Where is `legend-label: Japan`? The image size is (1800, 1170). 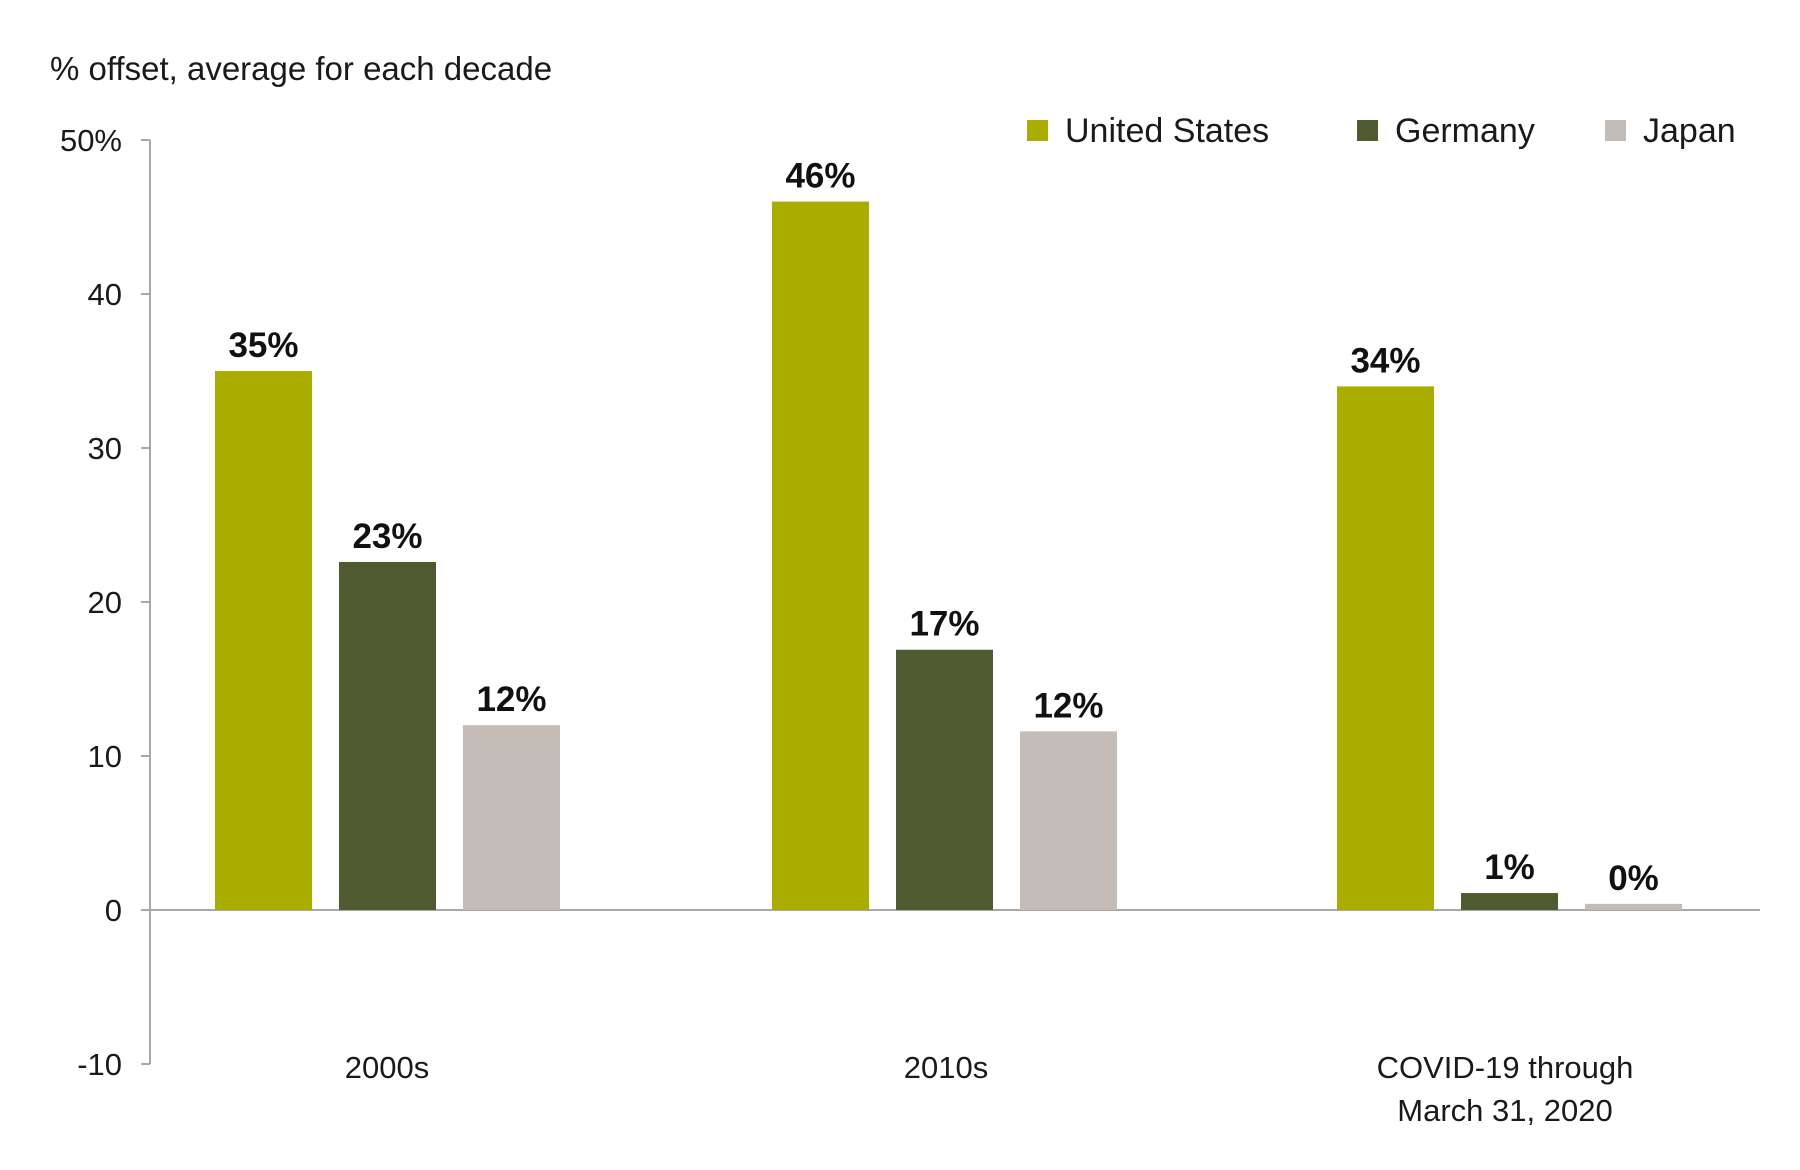 legend-label: Japan is located at coordinates (1689, 131).